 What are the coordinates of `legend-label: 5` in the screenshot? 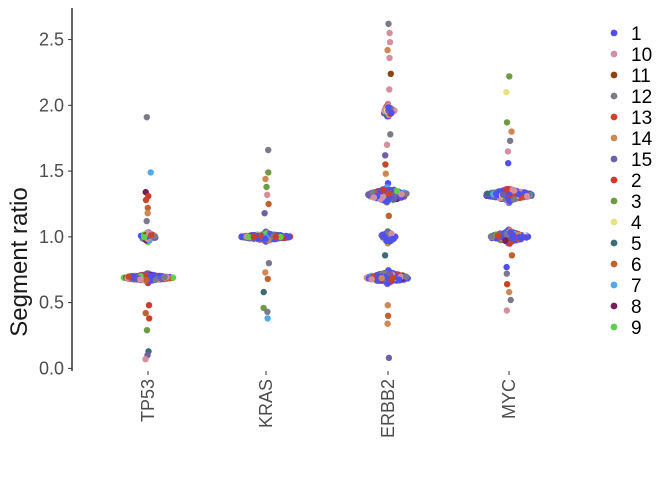 It's located at (636, 244).